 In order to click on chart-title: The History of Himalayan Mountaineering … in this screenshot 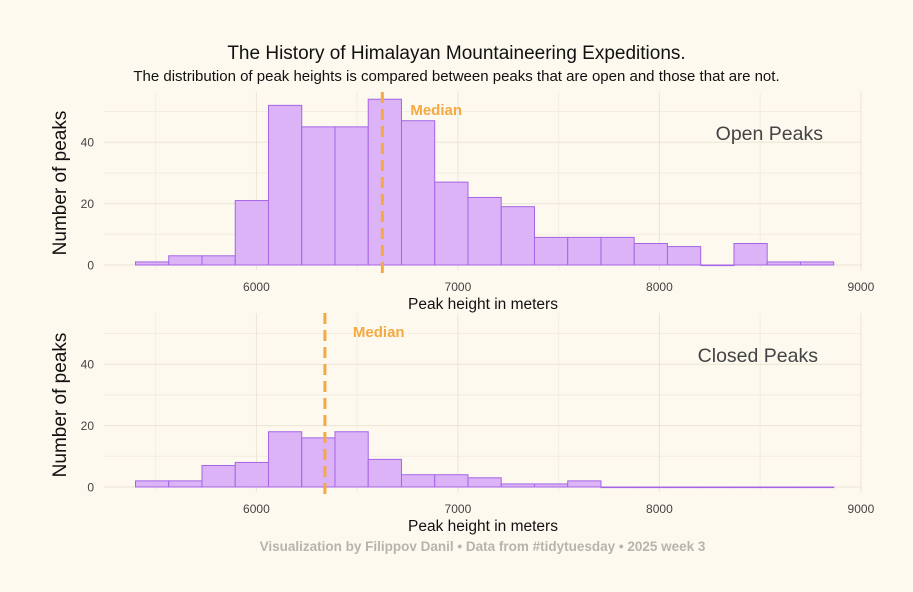, I will do `click(456, 53)`.